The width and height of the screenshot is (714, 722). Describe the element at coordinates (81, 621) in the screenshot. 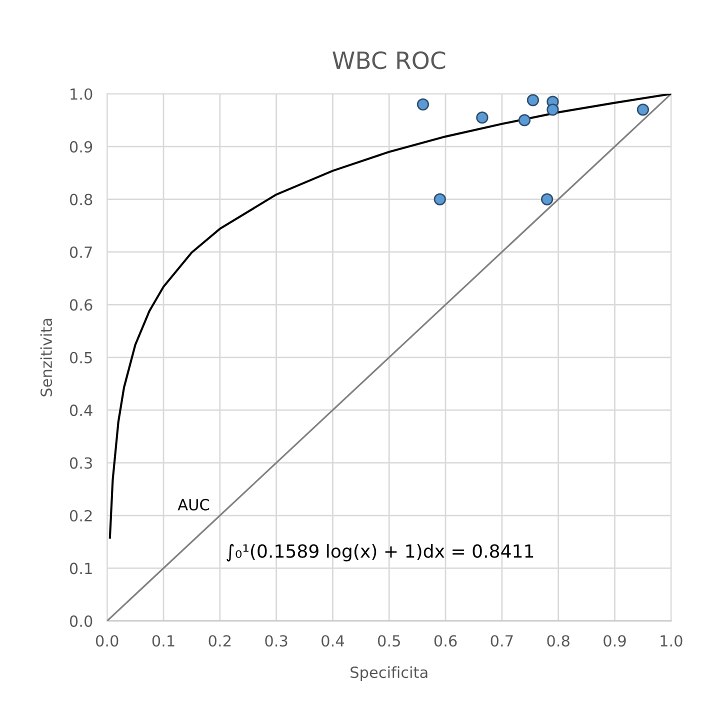

I see `y-tick-label: 0.0` at that location.